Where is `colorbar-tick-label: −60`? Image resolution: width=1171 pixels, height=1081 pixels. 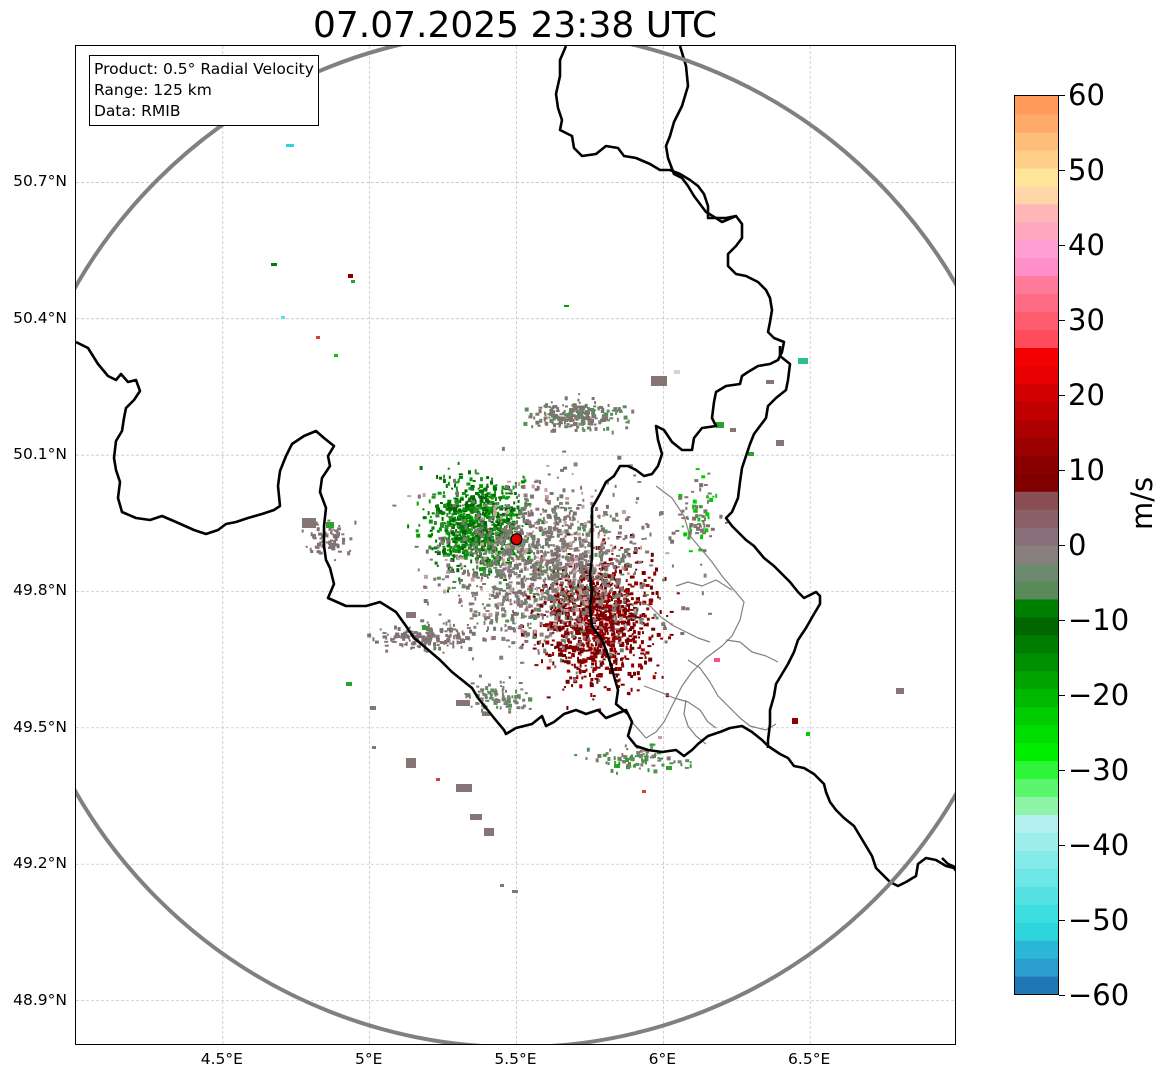 colorbar-tick-label: −60 is located at coordinates (1099, 995).